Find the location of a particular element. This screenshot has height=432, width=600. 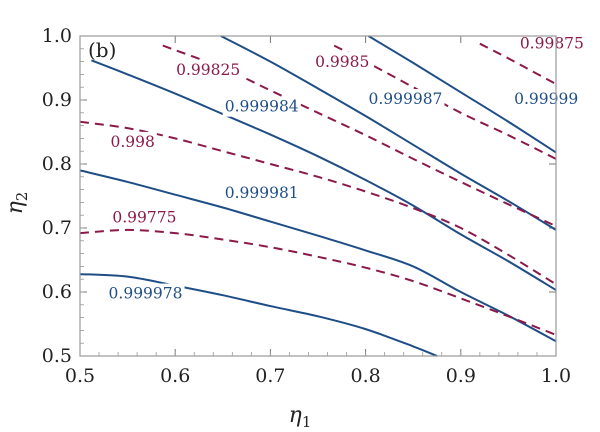

y-tick-label: 0.6 is located at coordinates (57, 292).